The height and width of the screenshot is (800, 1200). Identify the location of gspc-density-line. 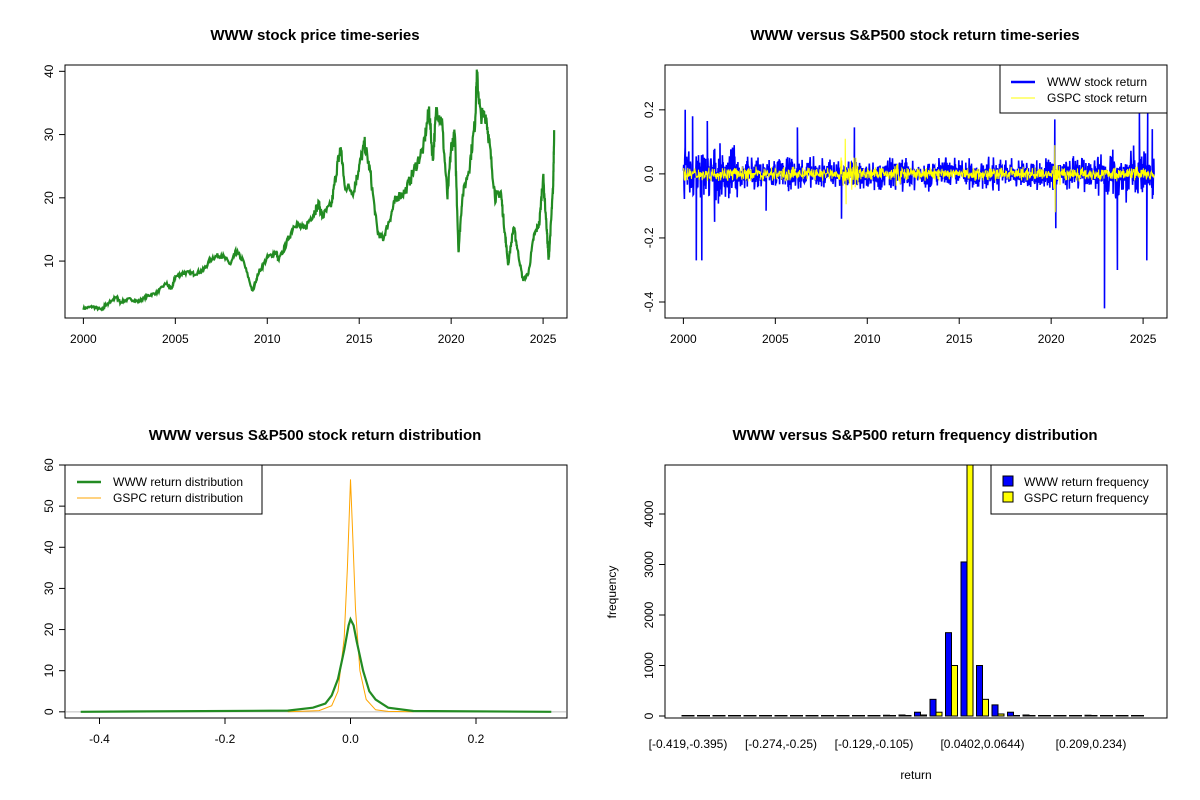
(350, 596).